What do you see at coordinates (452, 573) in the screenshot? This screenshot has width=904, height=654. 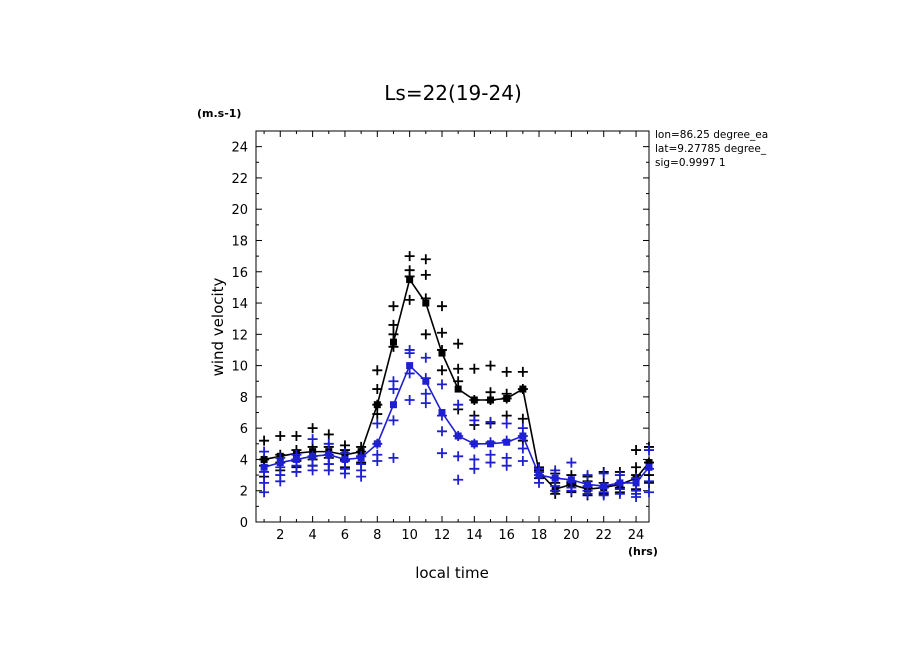 I see `x-axis-label: local time` at bounding box center [452, 573].